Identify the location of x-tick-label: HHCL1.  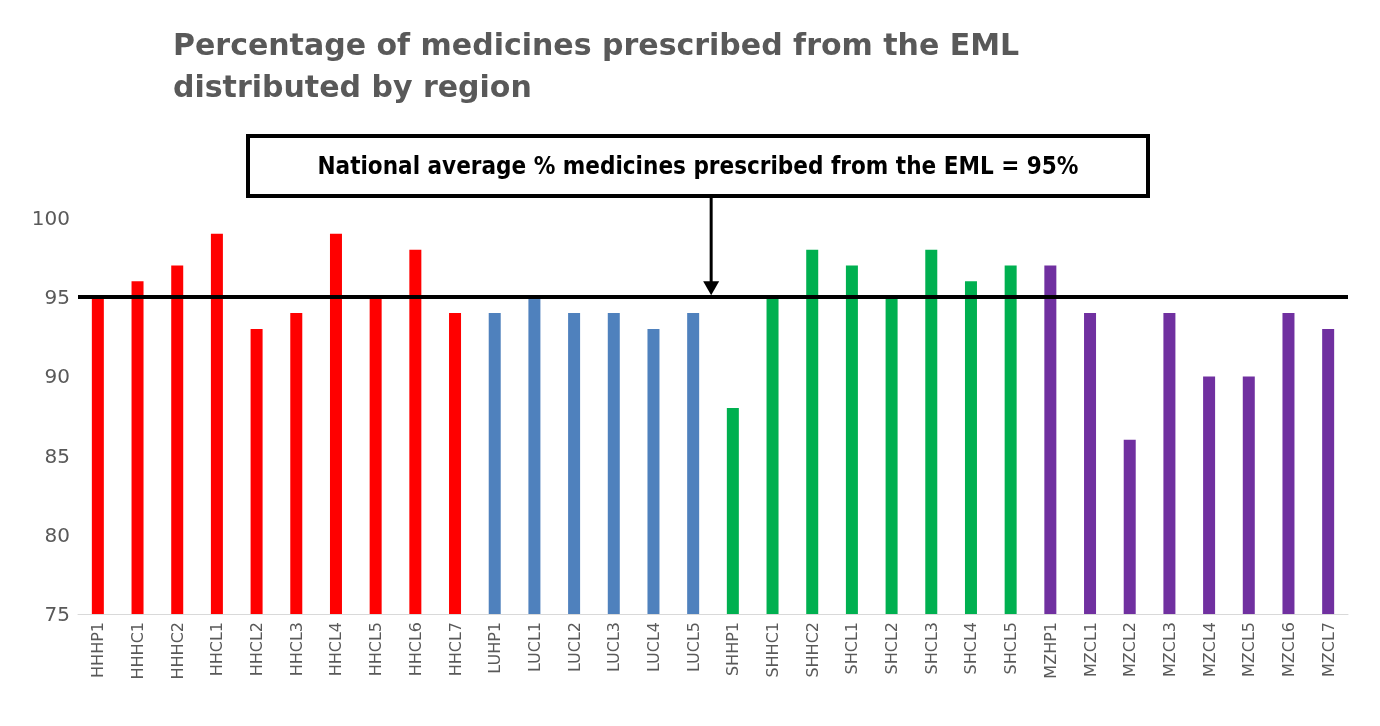
(217, 649).